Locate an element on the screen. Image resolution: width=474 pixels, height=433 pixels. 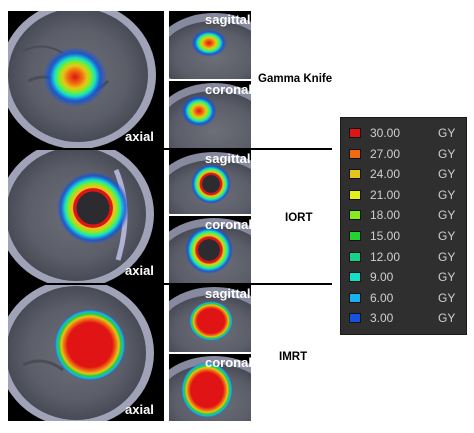
legend-value: 21.00 is located at coordinates (385, 194).